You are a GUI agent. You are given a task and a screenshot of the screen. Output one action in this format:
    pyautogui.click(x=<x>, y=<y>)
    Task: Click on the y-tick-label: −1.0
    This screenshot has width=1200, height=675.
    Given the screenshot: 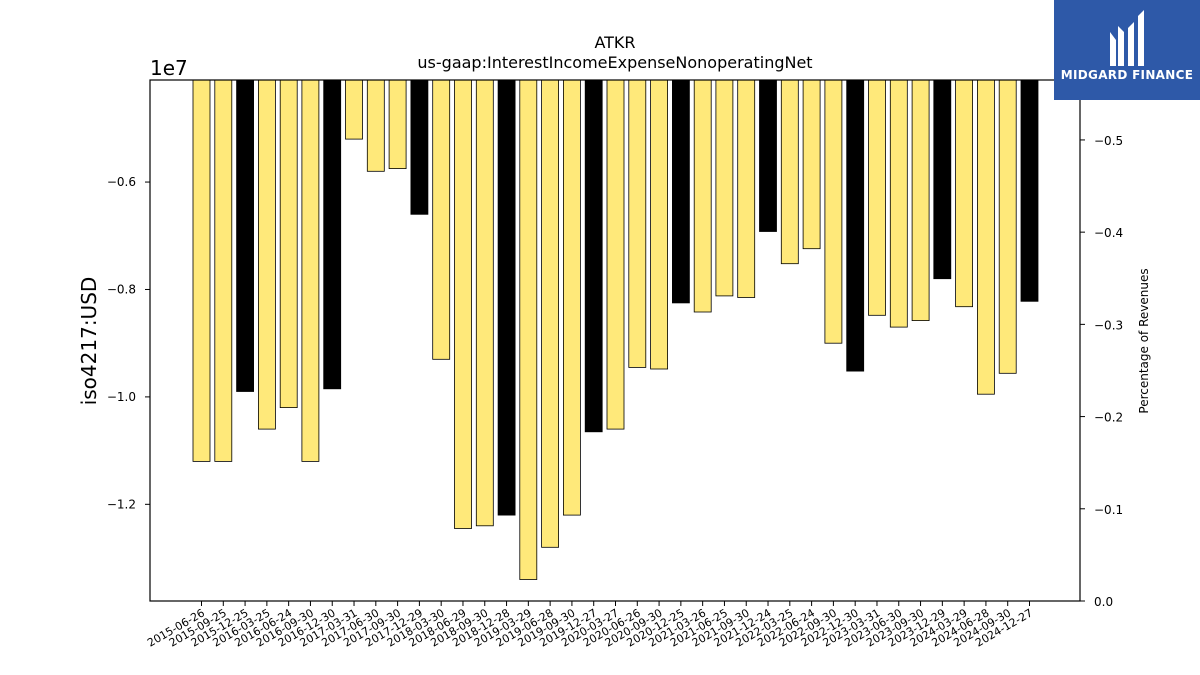 What is the action you would take?
    pyautogui.click(x=121, y=397)
    